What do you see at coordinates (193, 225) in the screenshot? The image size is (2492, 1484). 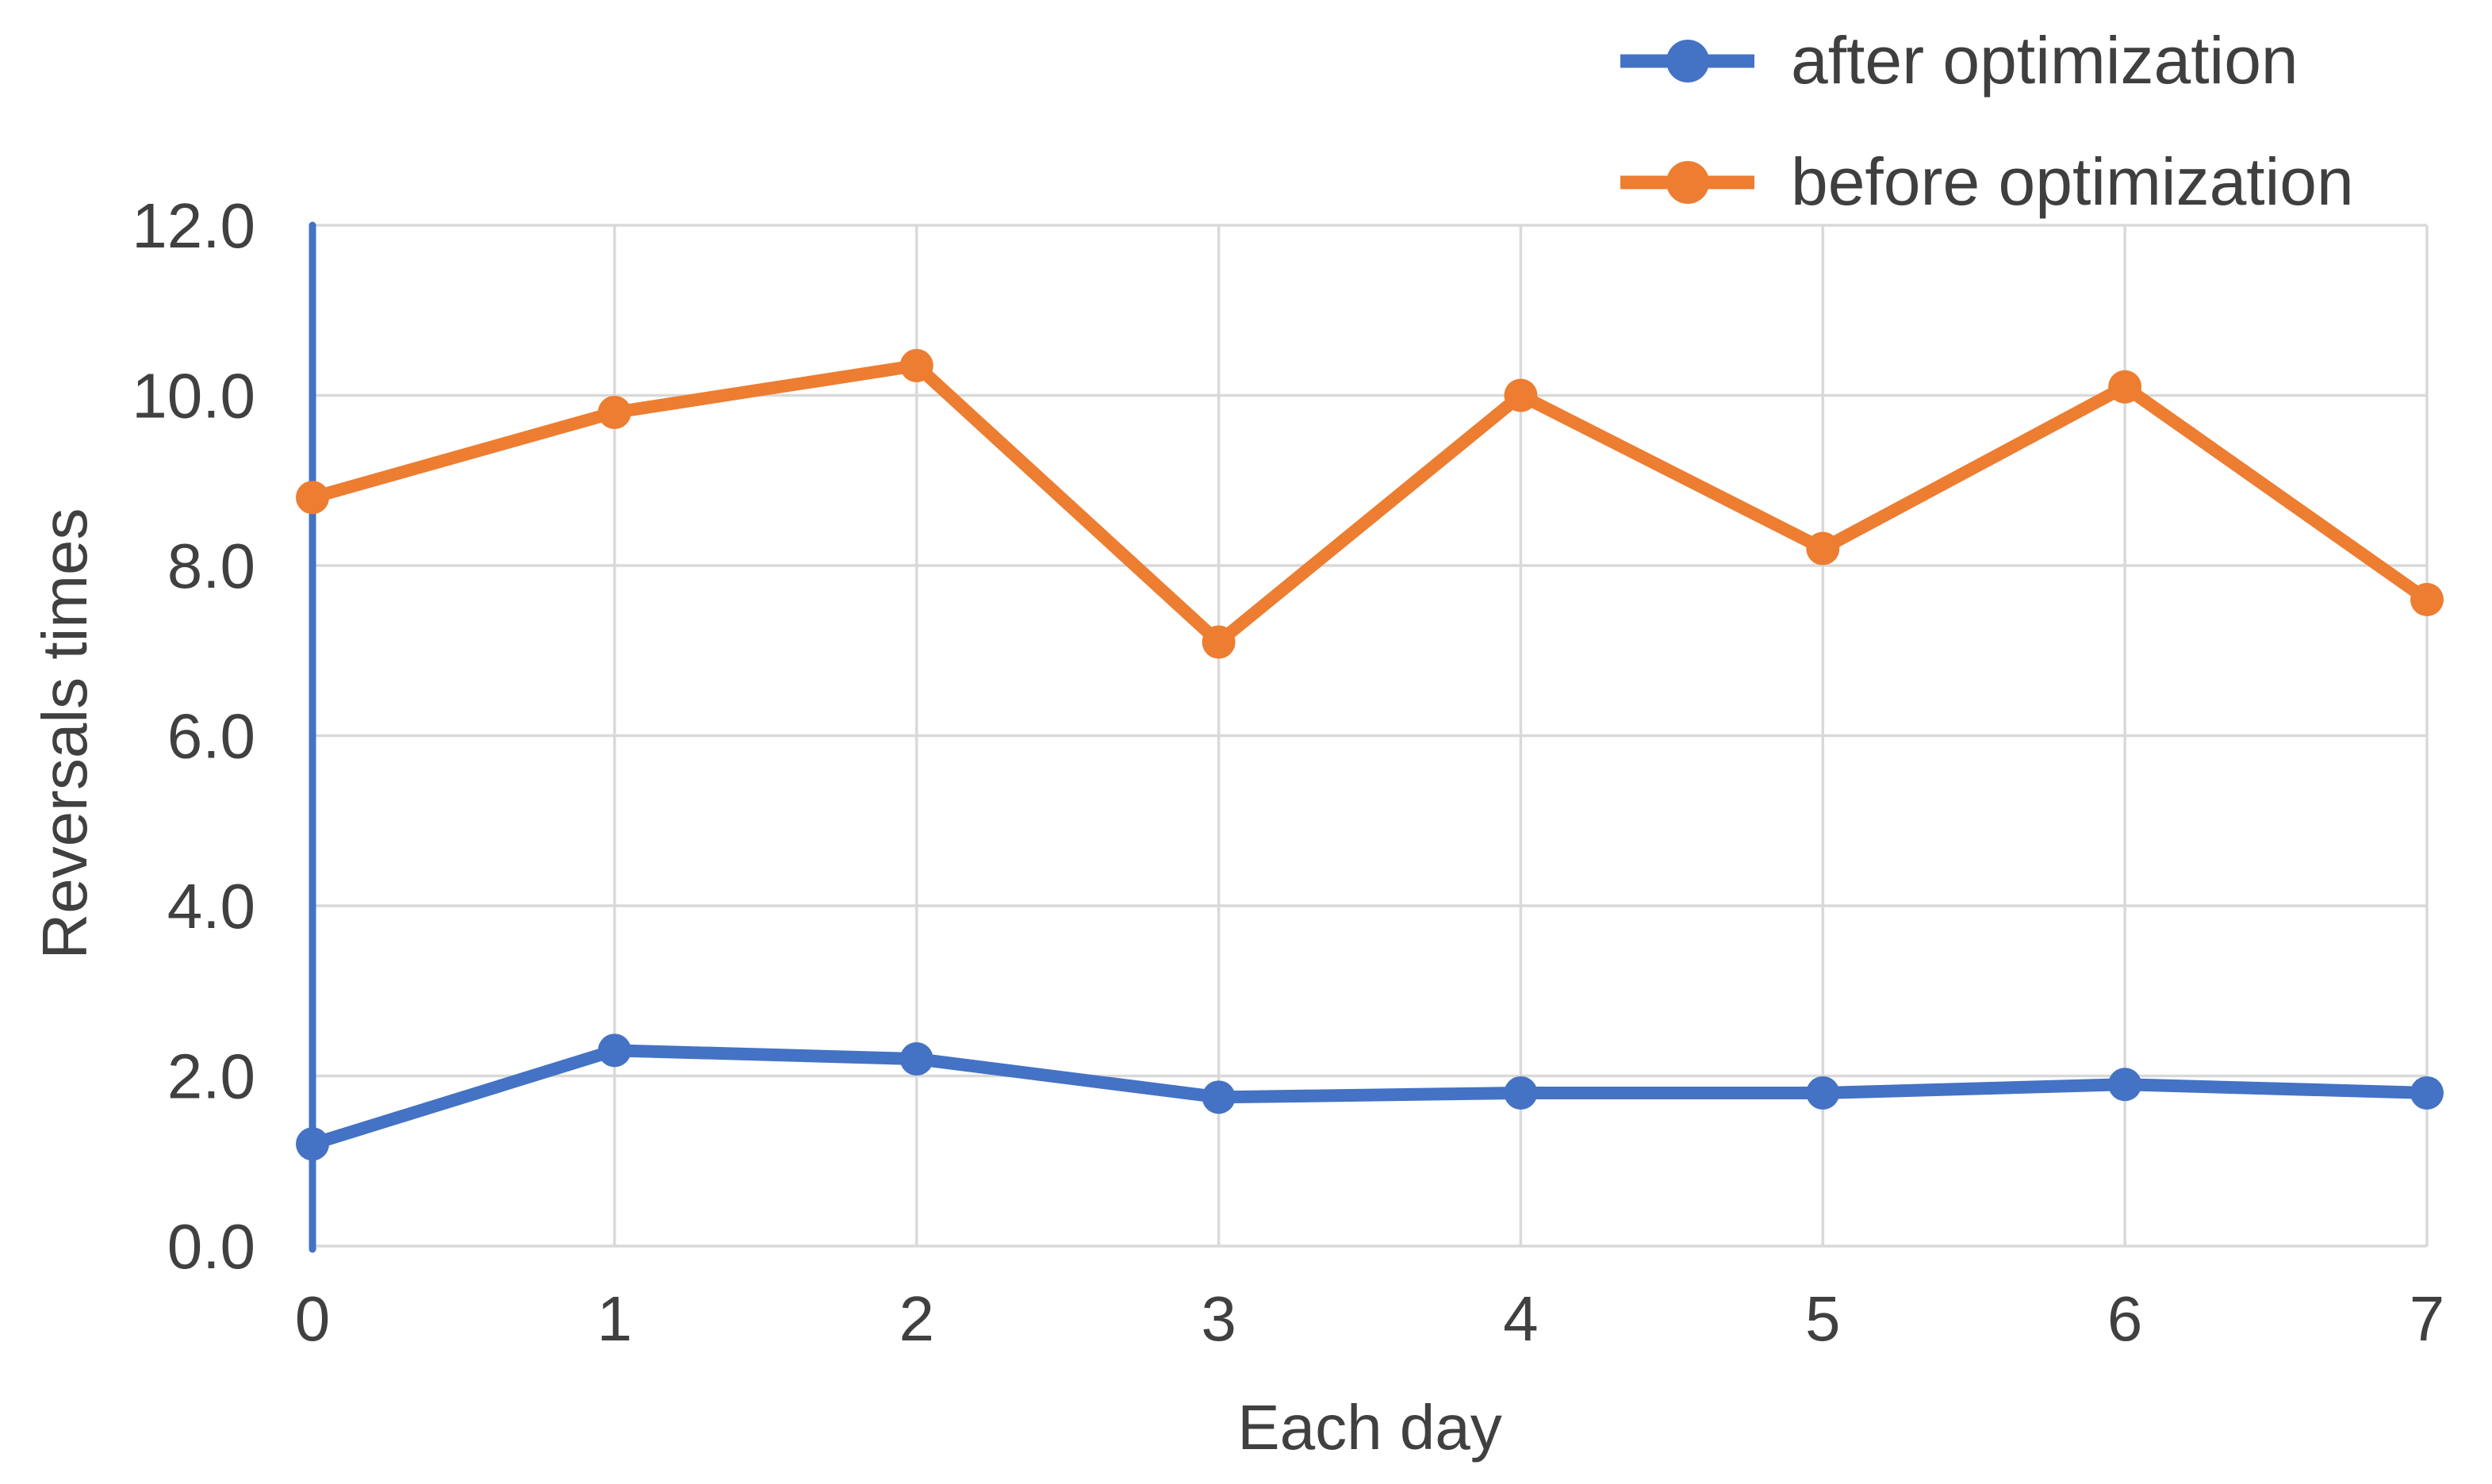 I see `y-tick-label: 12.0` at bounding box center [193, 225].